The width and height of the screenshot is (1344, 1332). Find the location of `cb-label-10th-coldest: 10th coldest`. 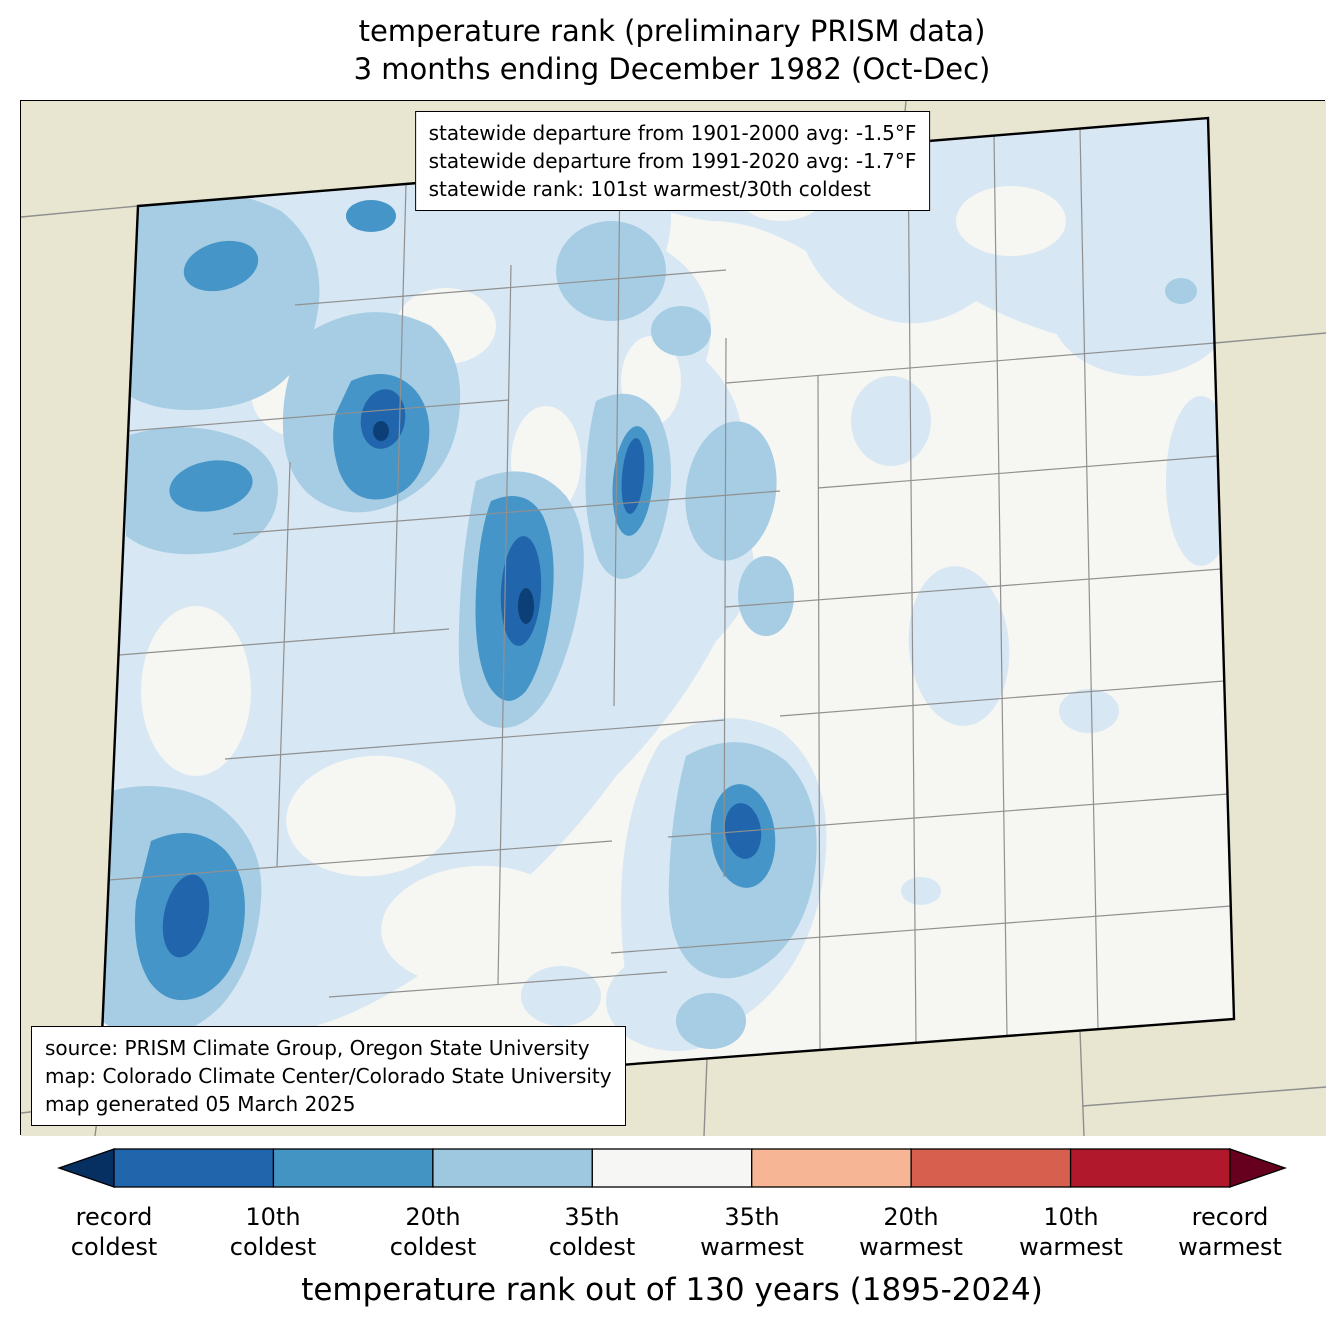

cb-label-10th-coldest: 10th coldest is located at coordinates (273, 1232).